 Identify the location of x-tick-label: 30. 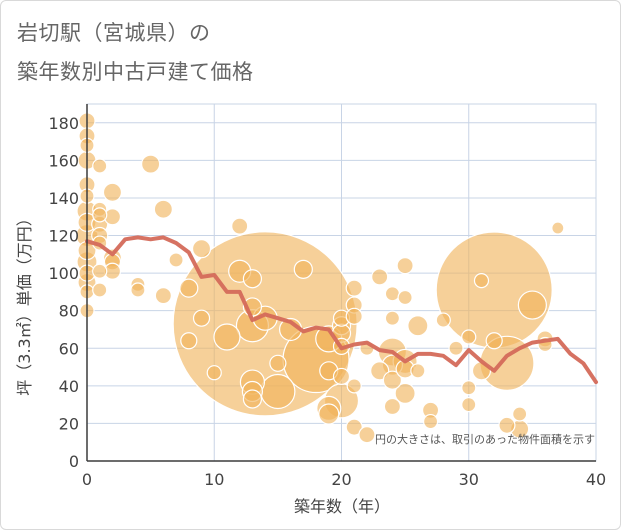
(469, 479).